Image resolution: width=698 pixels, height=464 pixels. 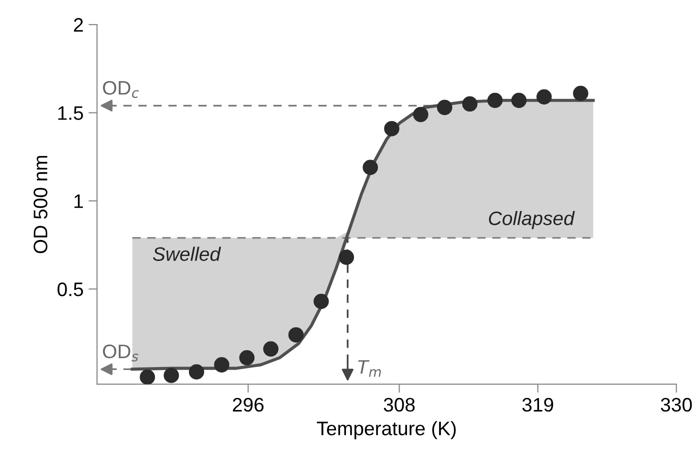 I want to click on y-tick-label: 2, so click(x=78, y=25).